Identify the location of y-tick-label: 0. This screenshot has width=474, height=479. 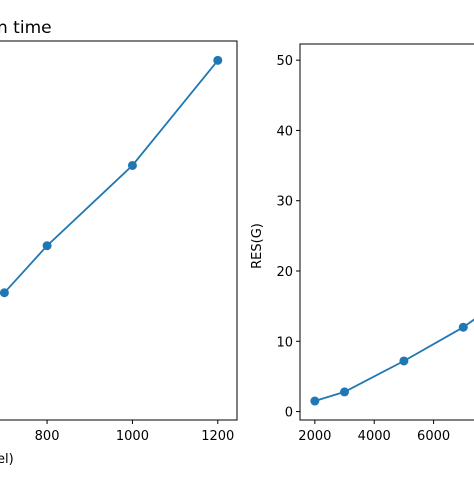
(289, 413).